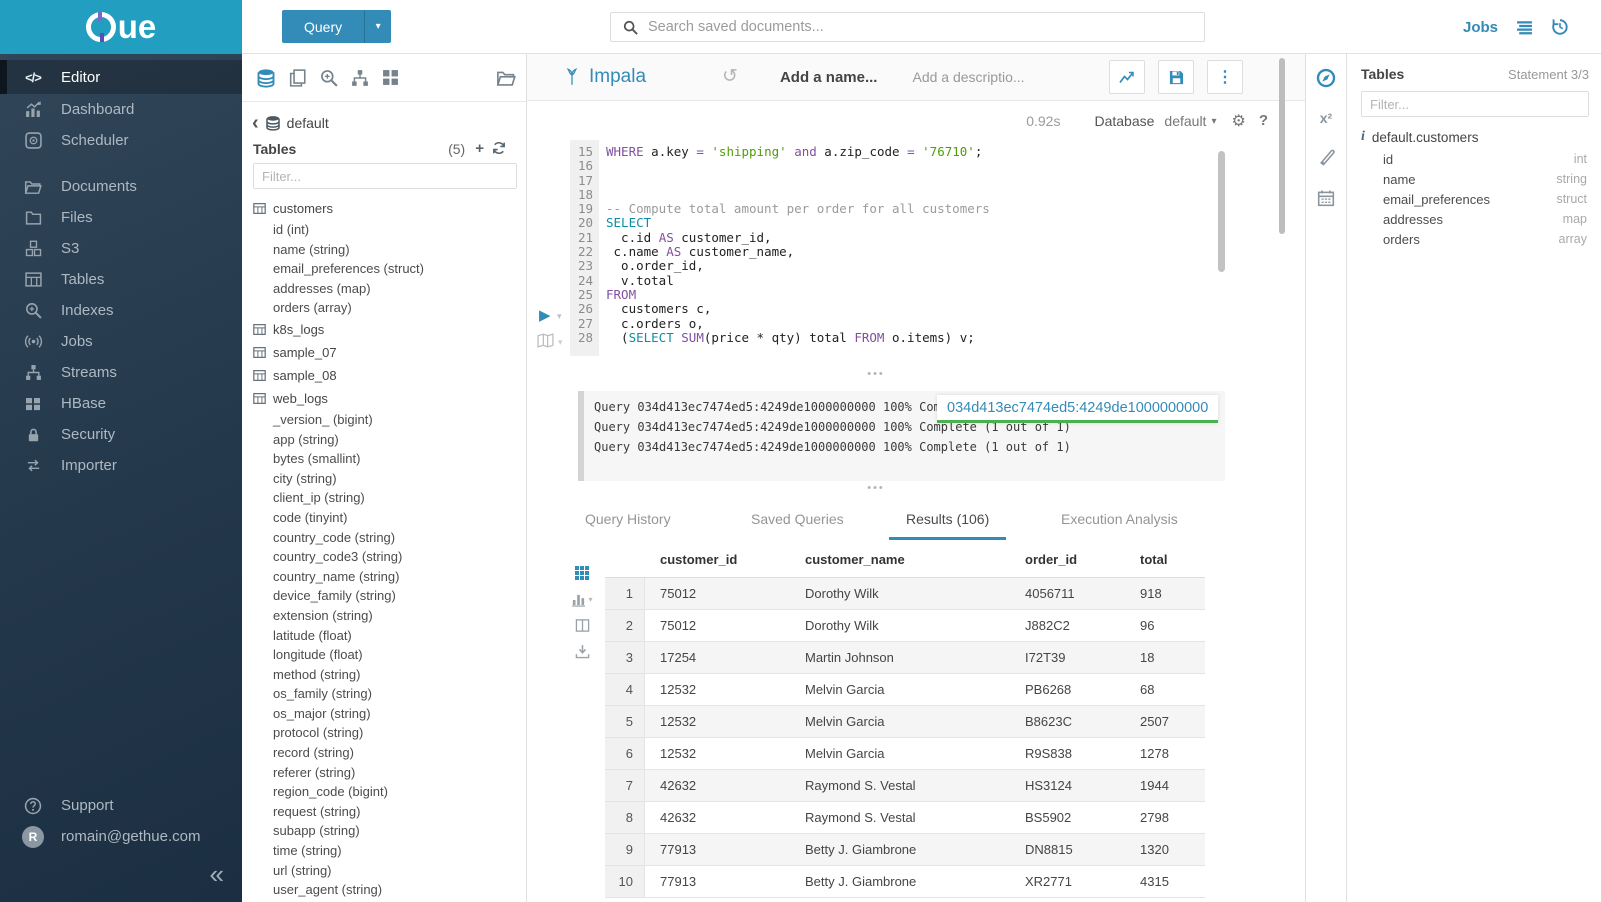 Image resolution: width=1601 pixels, height=902 pixels. What do you see at coordinates (317, 674) in the screenshot?
I see `assist-column: method (string)` at bounding box center [317, 674].